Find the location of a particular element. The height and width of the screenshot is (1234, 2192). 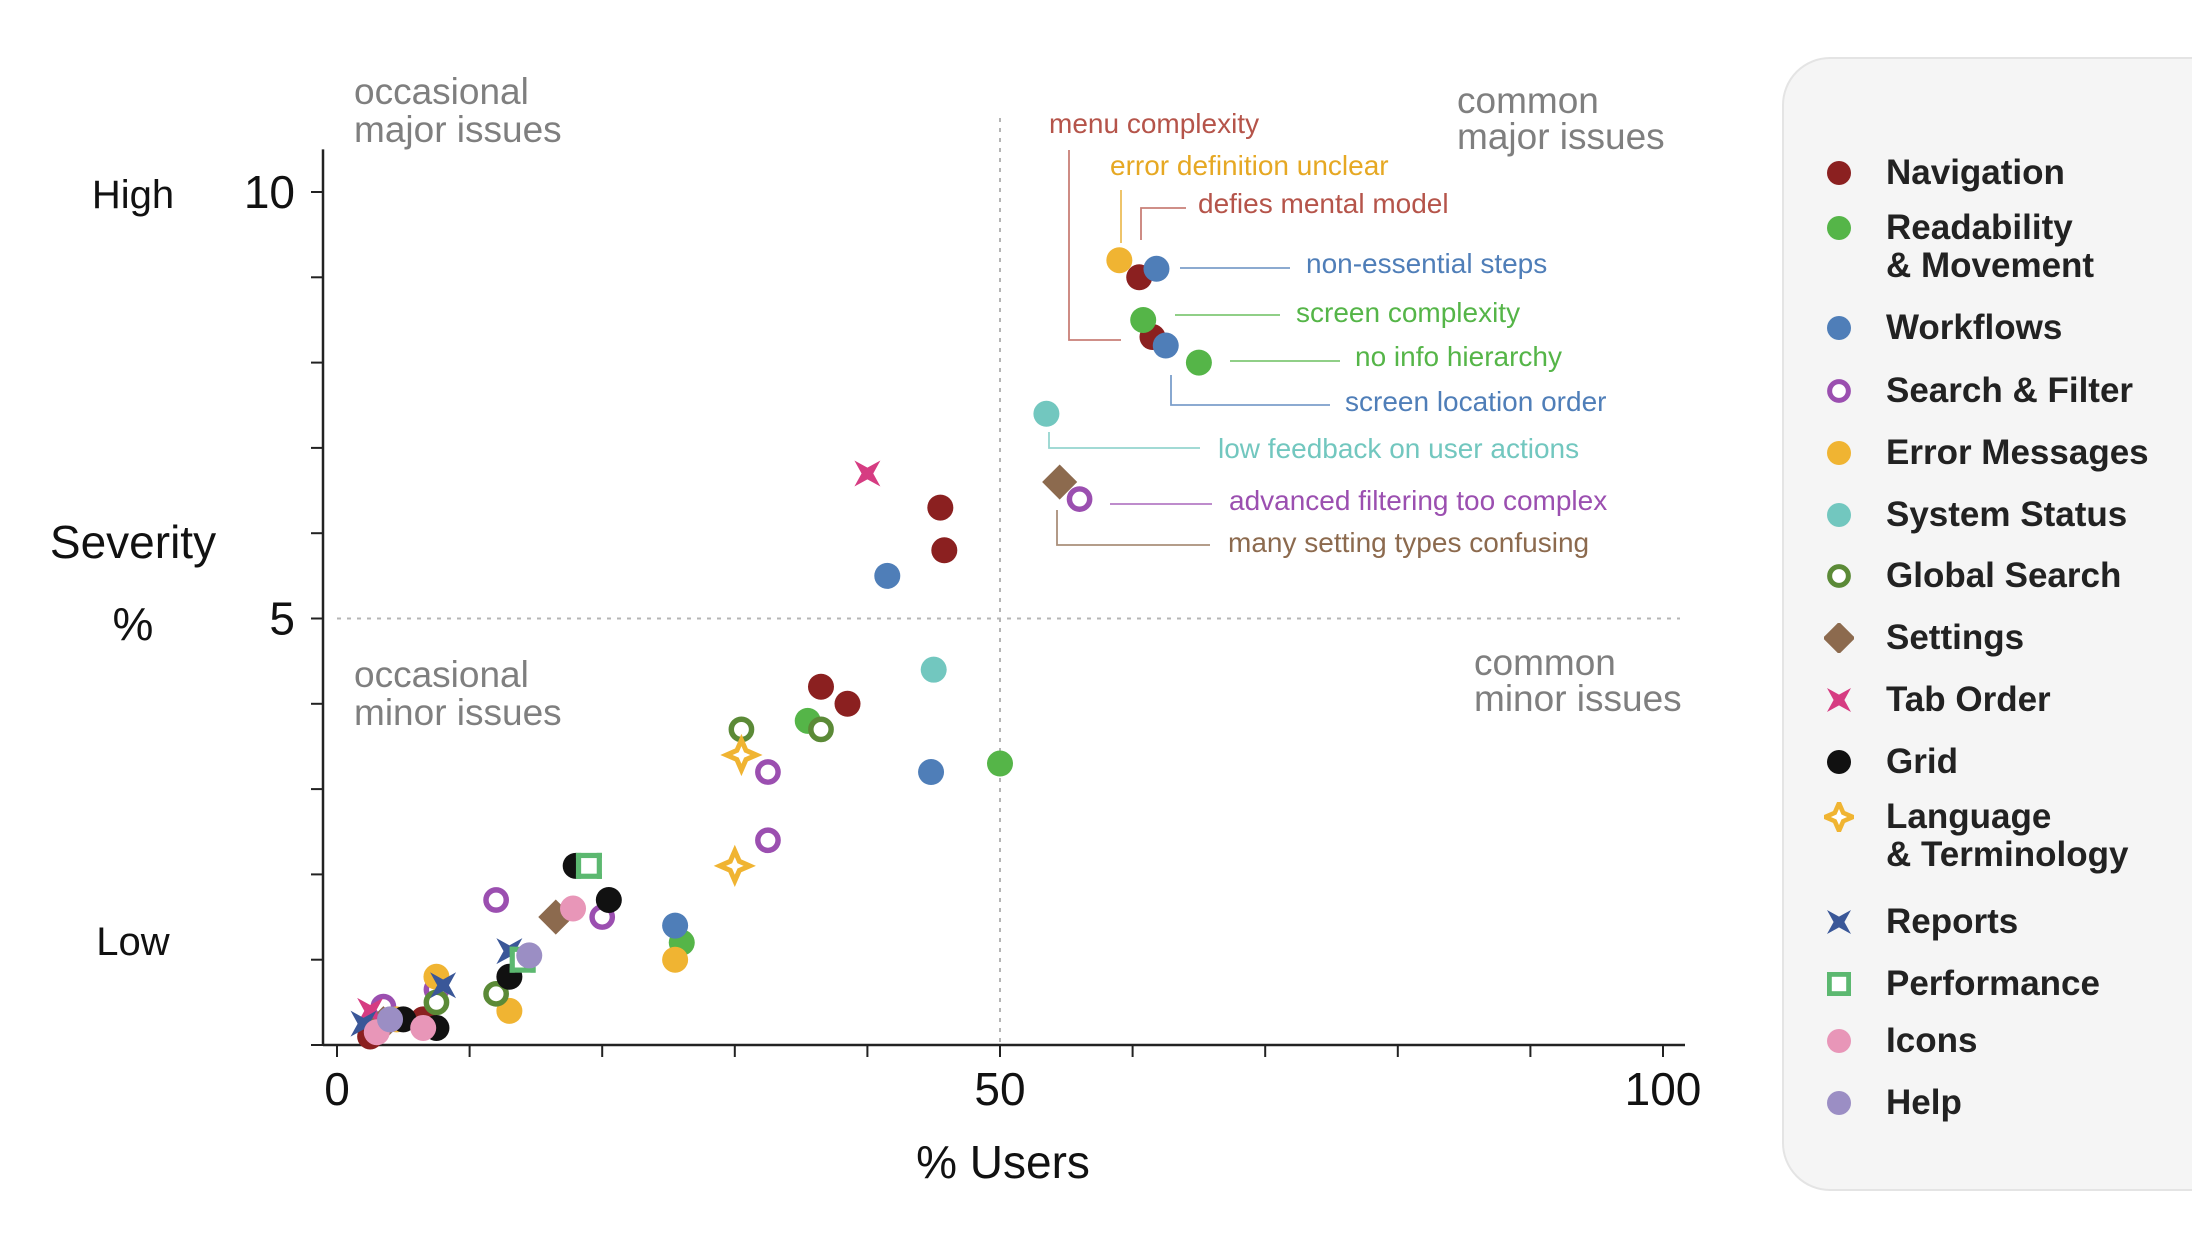

legend-item-system-status: System Status is located at coordinates (1988, 515).